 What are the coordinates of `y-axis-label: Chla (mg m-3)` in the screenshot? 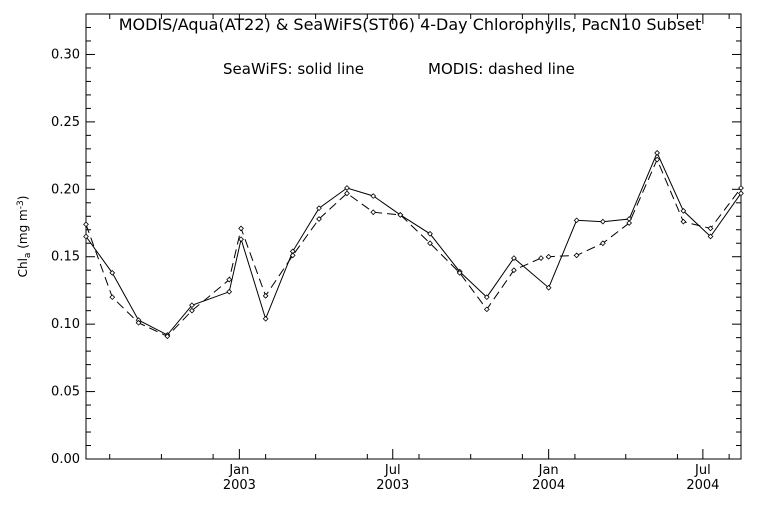 It's located at (24, 237).